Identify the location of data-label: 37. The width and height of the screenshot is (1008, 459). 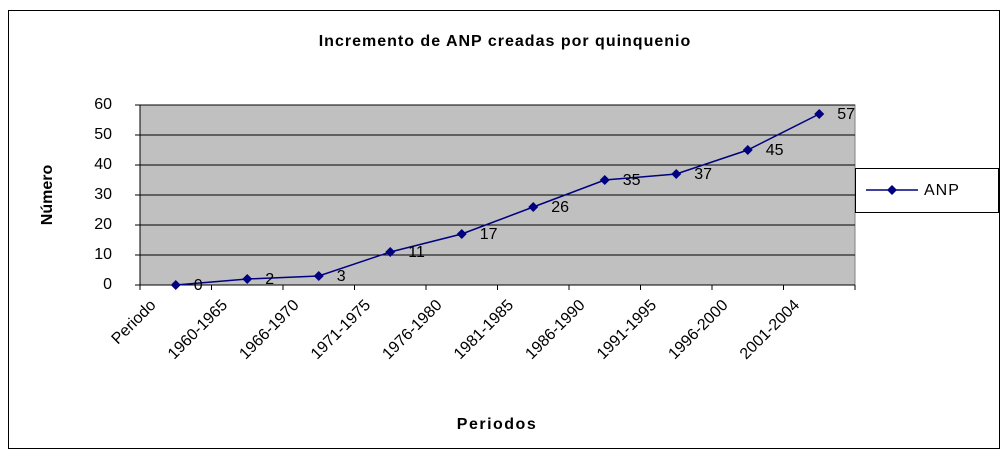
(703, 174).